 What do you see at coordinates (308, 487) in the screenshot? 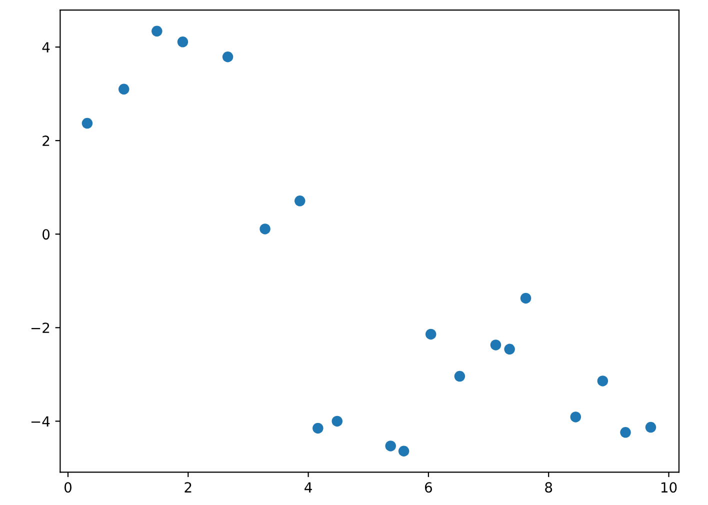
I see `x-tick-label: 4` at bounding box center [308, 487].